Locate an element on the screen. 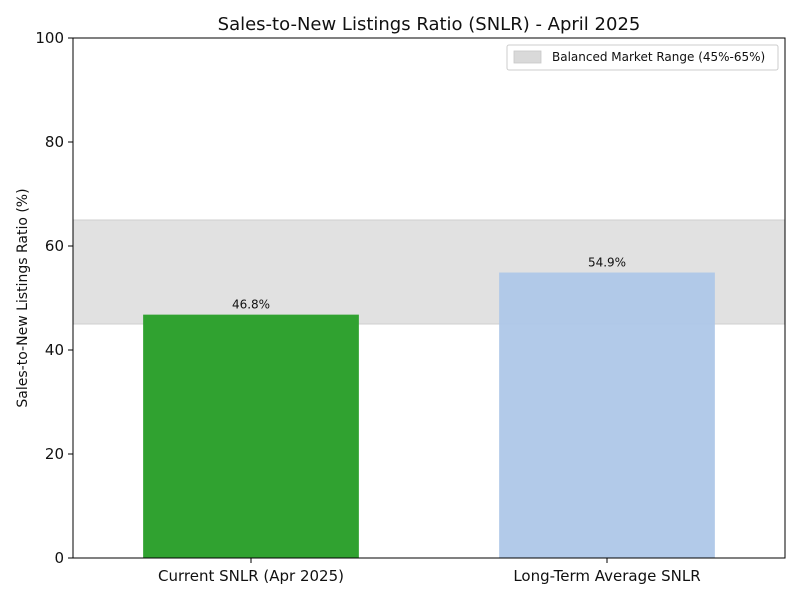 This screenshot has height=600, width=800. y-tick-label-40: 40 is located at coordinates (54, 350).